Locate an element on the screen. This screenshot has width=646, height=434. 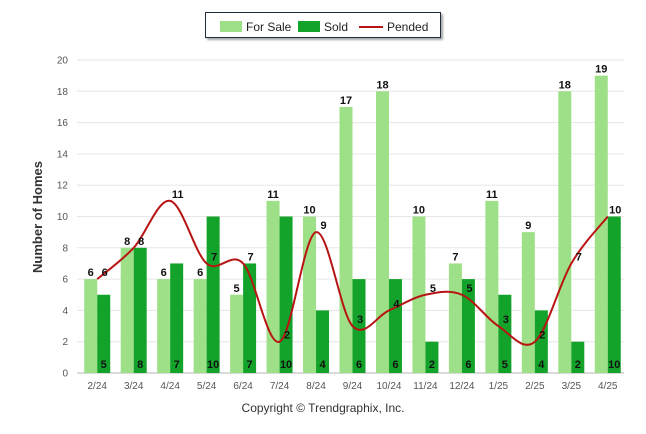
pended-value-label: 6 is located at coordinates (105, 273).